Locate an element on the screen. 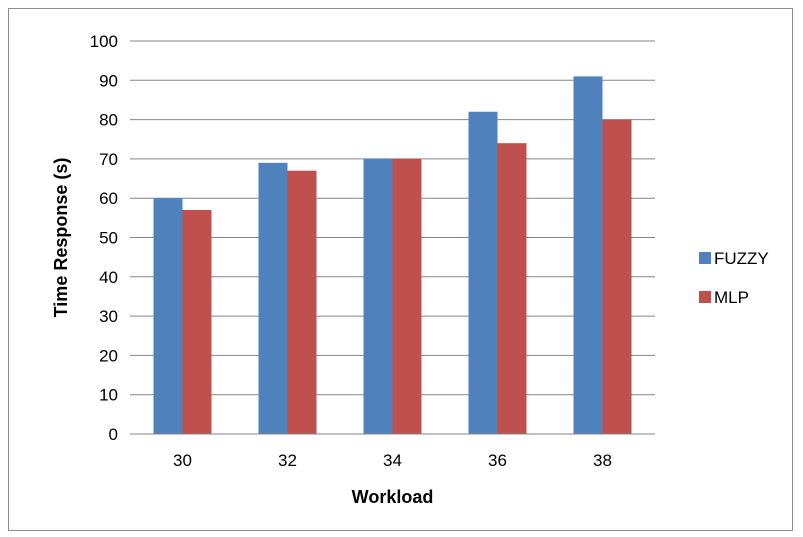 The image size is (803, 537). y-tick-label: 100 is located at coordinates (104, 41).